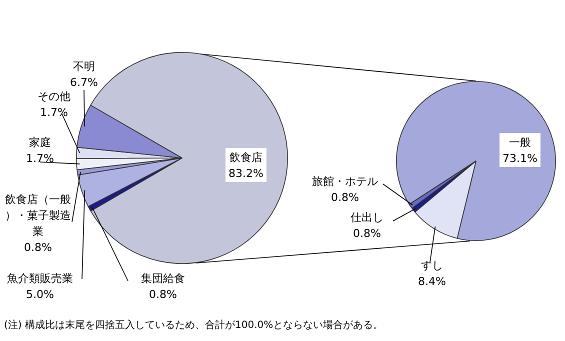 The image size is (565, 341). Describe the element at coordinates (345, 181) in the screenshot. I see `slice-label: 旅館・ホテル` at that location.